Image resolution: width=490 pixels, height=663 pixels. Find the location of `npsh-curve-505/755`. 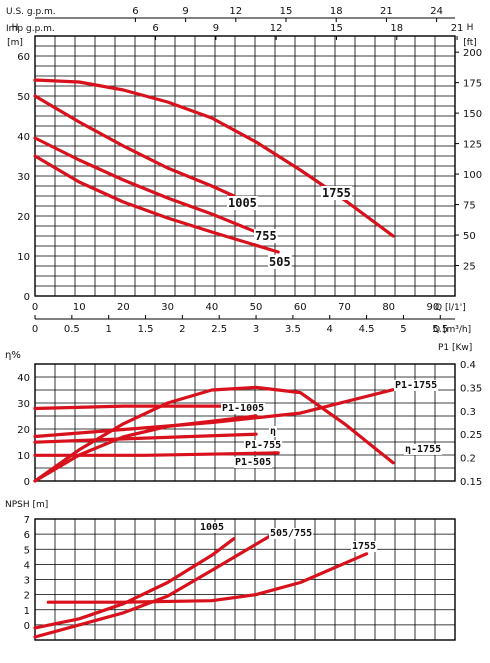

npsh-curve-505/755 is located at coordinates (156, 584).